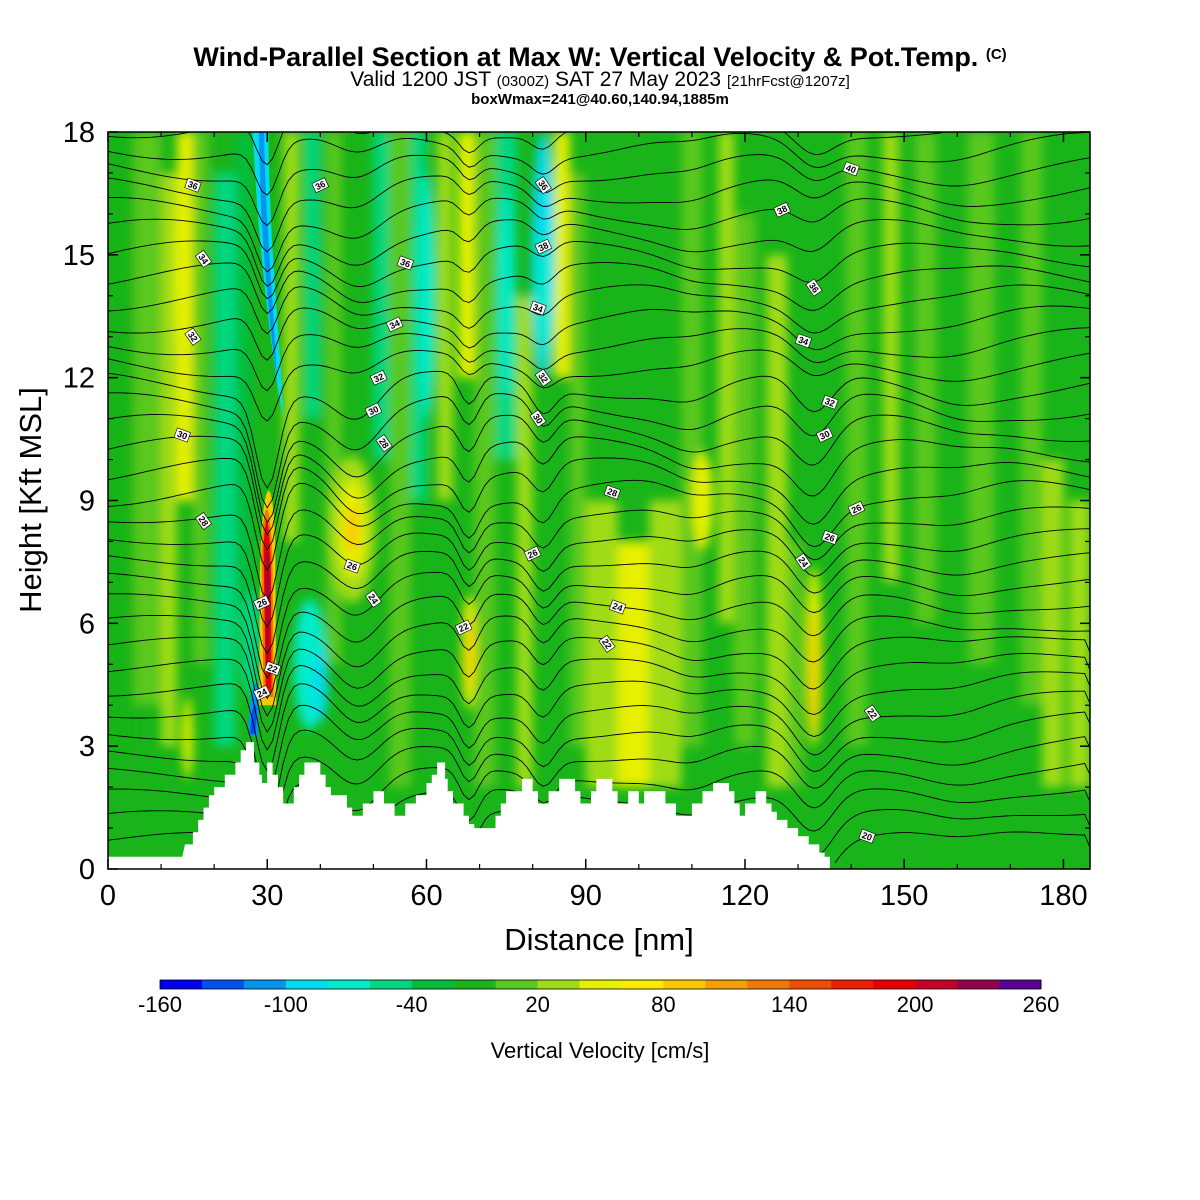  Describe the element at coordinates (607, 643) in the screenshot. I see `theta-label-32: 22` at that location.